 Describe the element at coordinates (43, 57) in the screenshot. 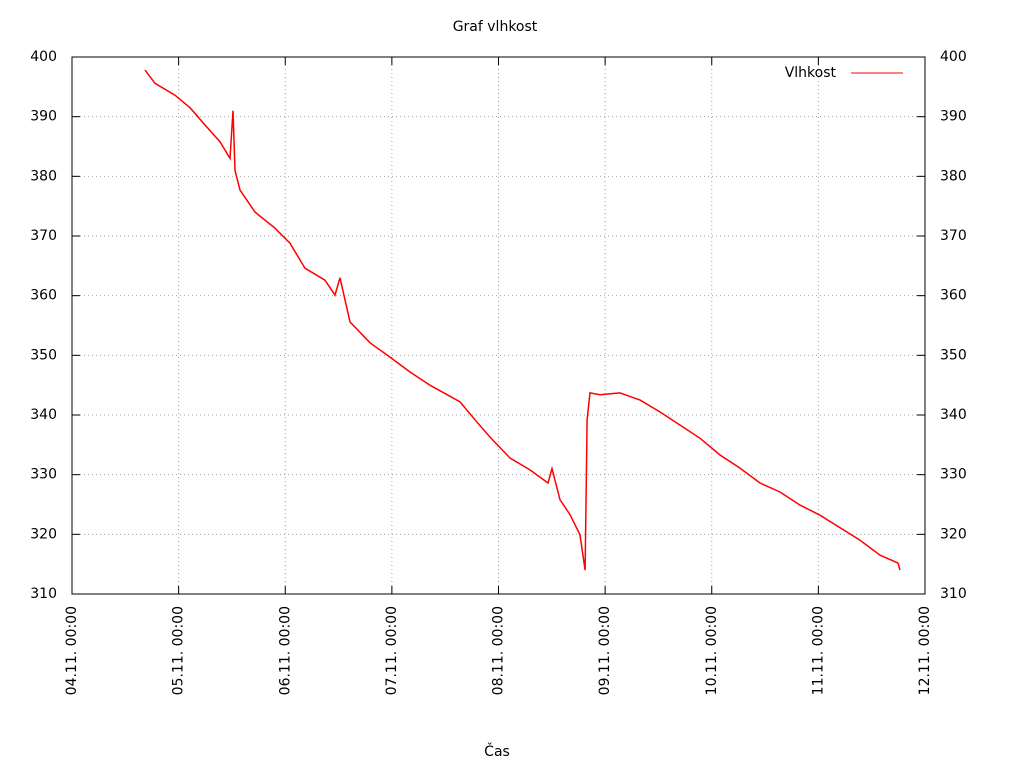

I see `y-tick-label: 400` at that location.